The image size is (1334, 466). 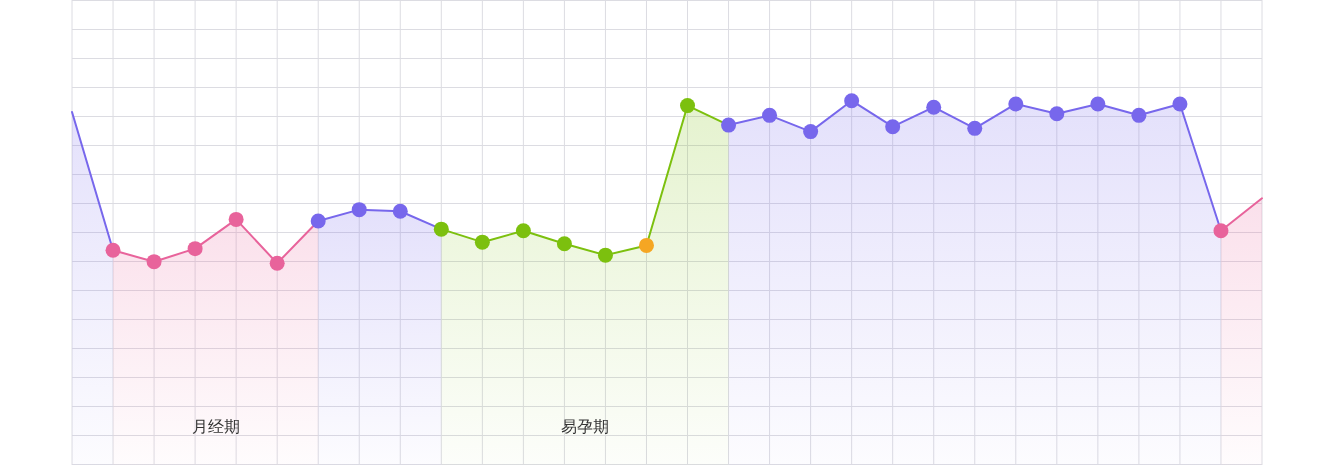 What do you see at coordinates (215, 426) in the screenshot?
I see `series-label: 月经期` at bounding box center [215, 426].